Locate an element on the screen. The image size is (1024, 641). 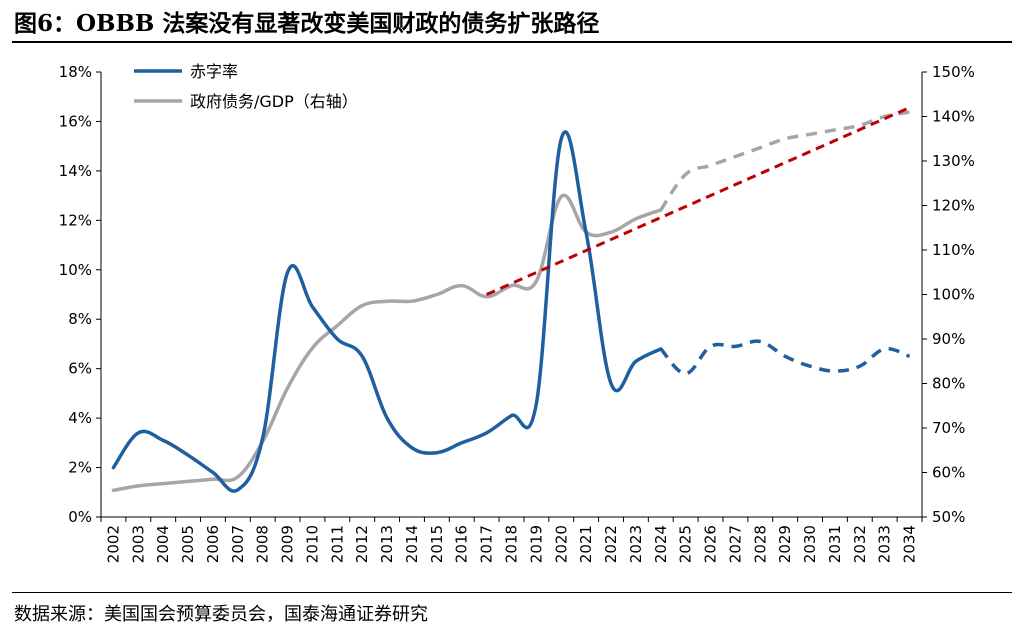
trend-line is located at coordinates (698, 201).